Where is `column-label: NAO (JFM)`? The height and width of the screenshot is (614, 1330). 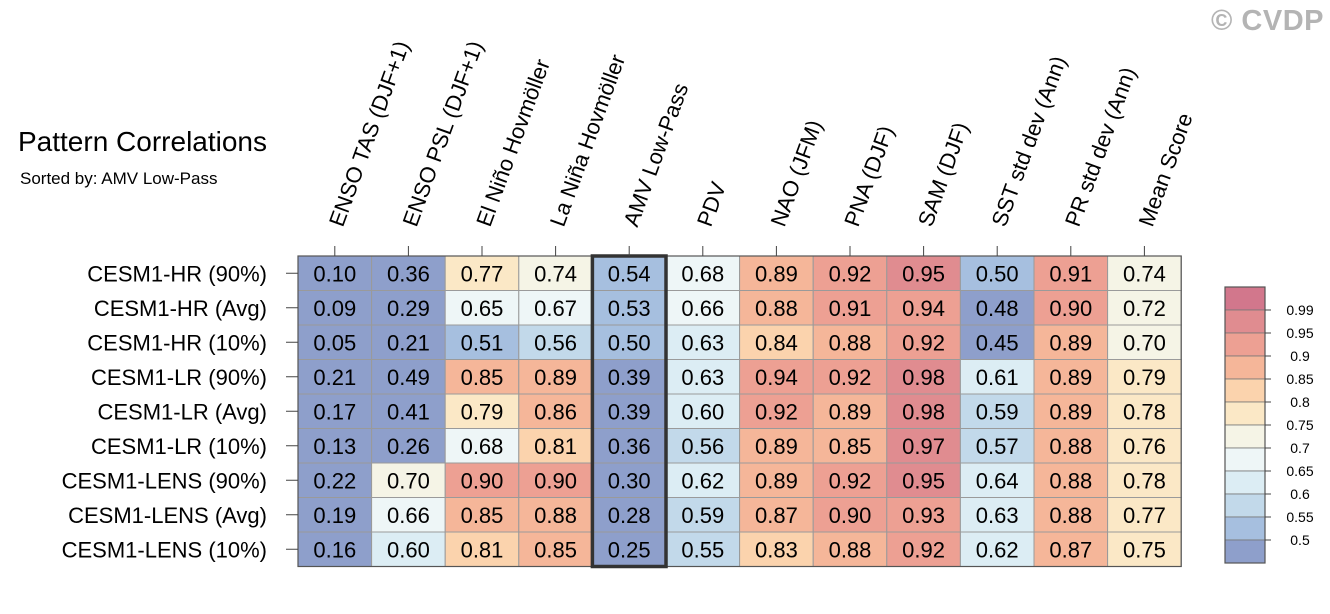
column-label: NAO (JFM) is located at coordinates (797, 173).